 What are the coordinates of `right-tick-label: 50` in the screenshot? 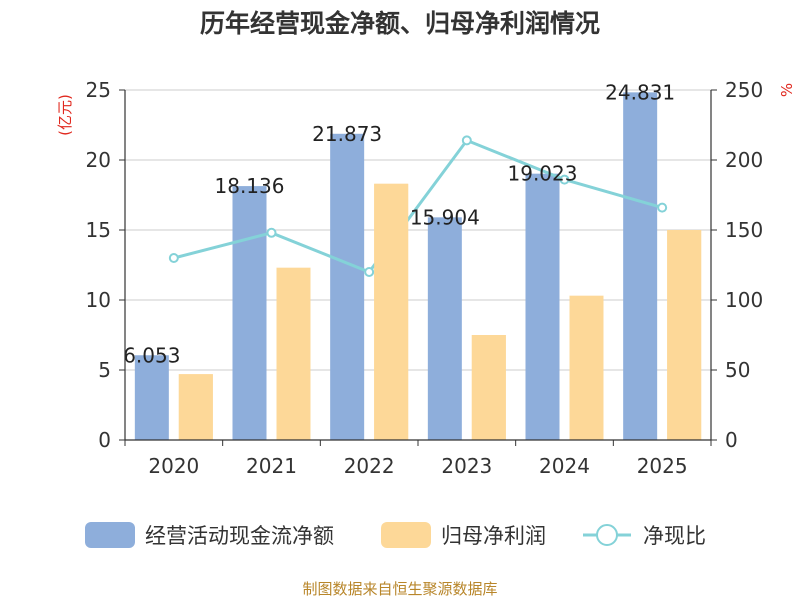 It's located at (737, 370).